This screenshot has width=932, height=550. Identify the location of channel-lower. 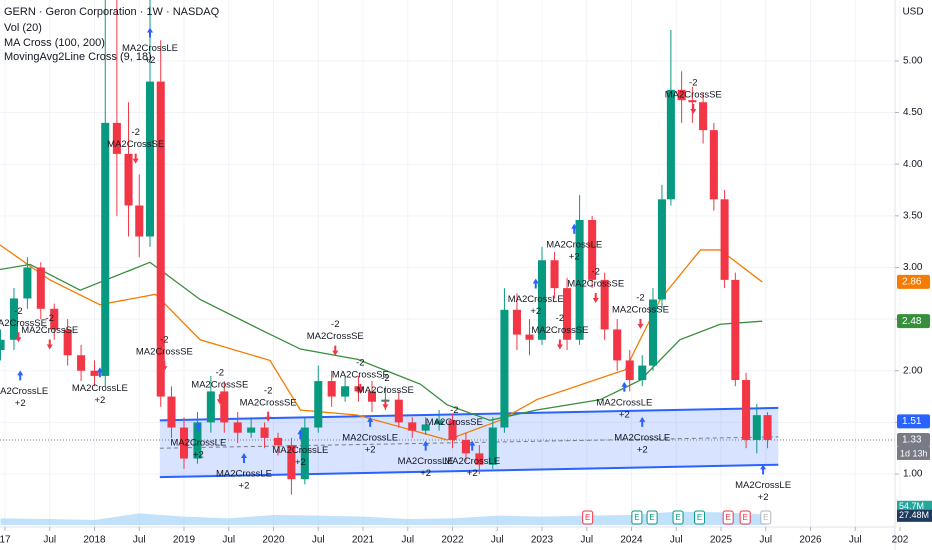
(469, 471).